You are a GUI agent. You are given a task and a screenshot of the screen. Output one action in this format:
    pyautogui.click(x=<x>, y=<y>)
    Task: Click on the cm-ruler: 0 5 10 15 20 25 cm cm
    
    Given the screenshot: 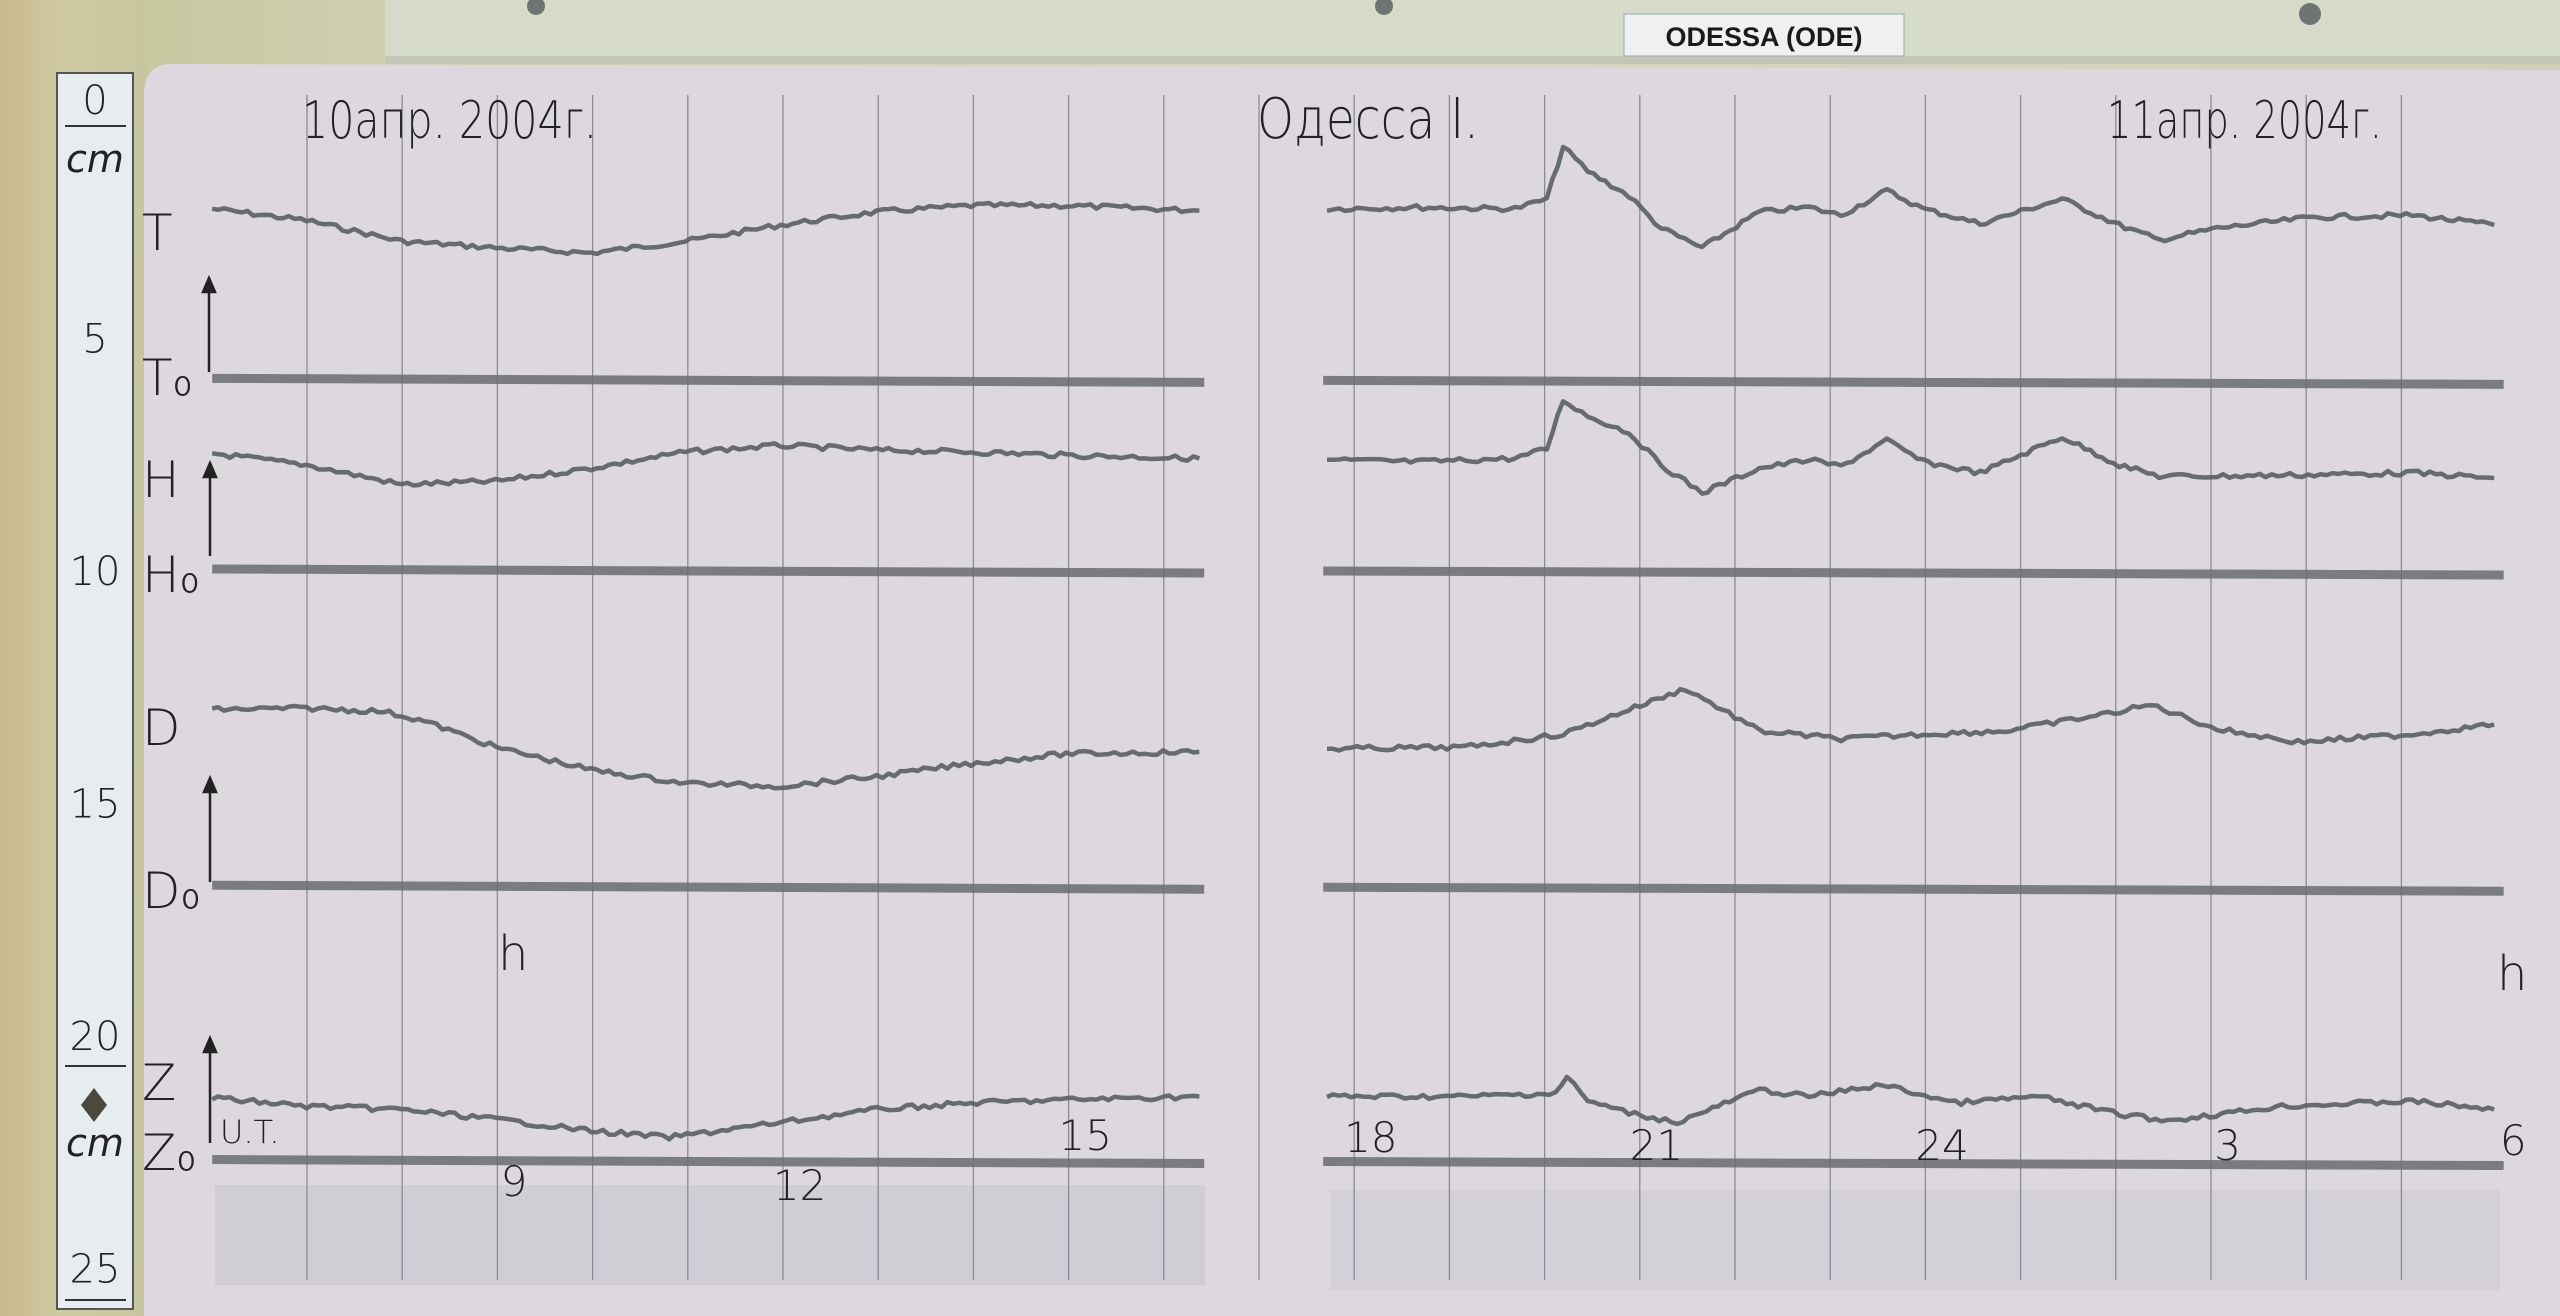 What is the action you would take?
    pyautogui.click(x=95, y=691)
    